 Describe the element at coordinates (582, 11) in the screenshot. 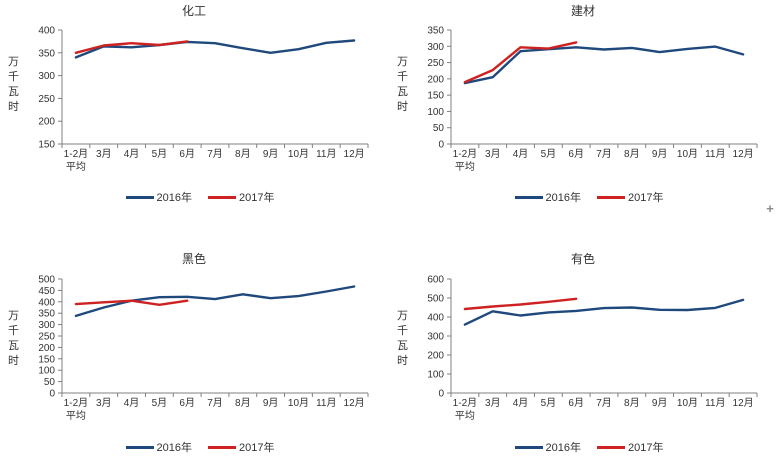

I see `chart-title: 建材` at that location.